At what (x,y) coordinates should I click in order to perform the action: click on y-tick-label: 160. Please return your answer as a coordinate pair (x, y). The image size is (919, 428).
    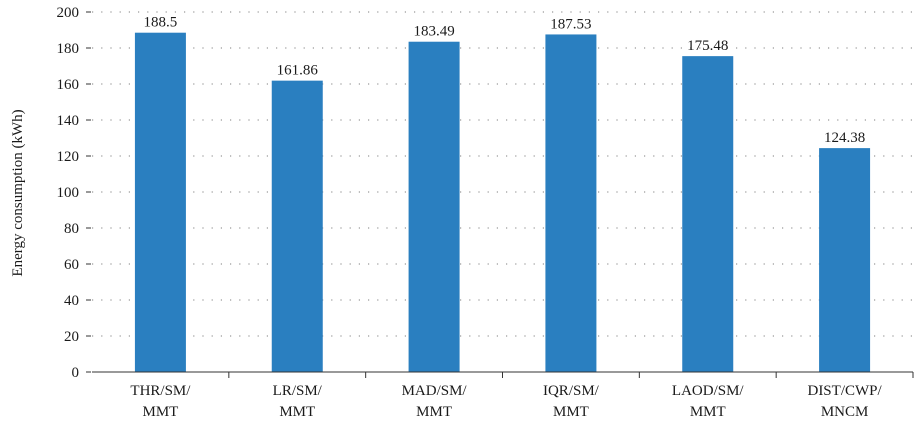
    Looking at the image, I should click on (68, 85).